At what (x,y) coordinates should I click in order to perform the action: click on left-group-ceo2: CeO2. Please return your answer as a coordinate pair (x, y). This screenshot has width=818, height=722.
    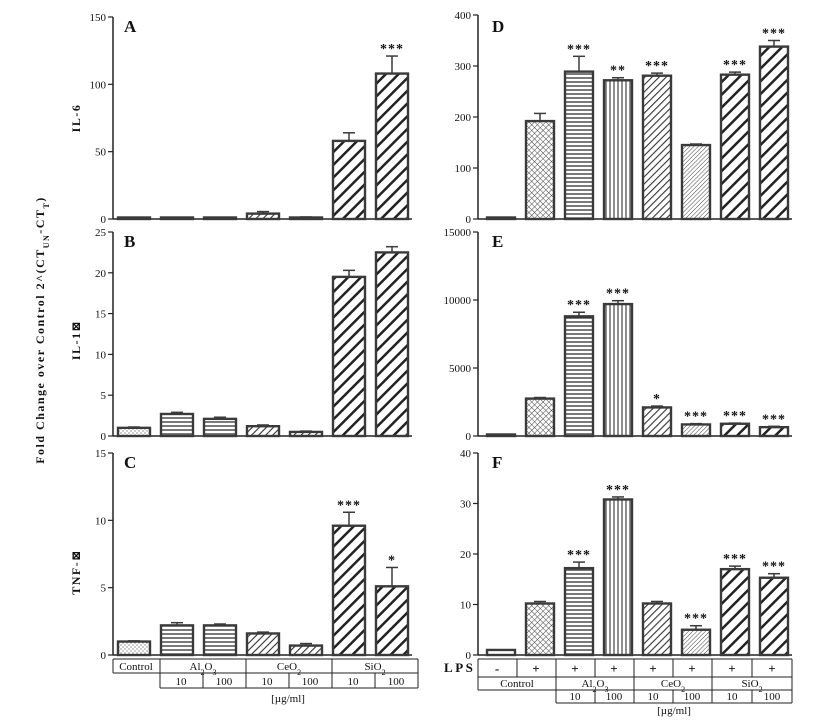
    Looking at the image, I should click on (289, 669).